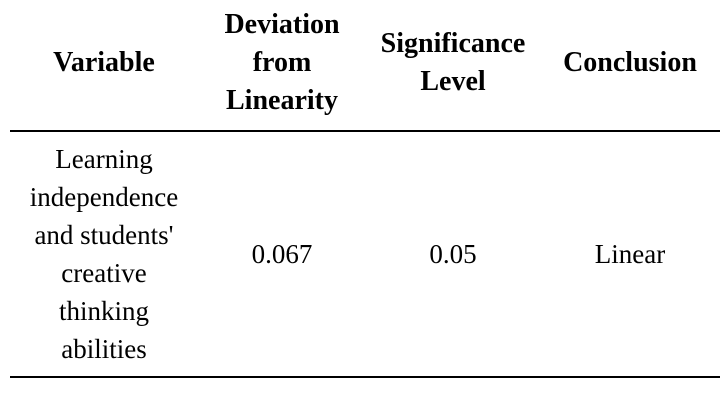  I want to click on header-cell: Variable, so click(104, 69).